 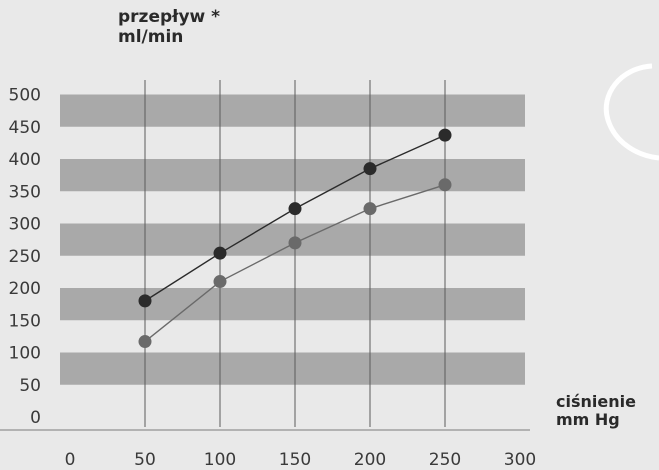 What do you see at coordinates (25, 160) in the screenshot?
I see `y-tick-label-400: 400` at bounding box center [25, 160].